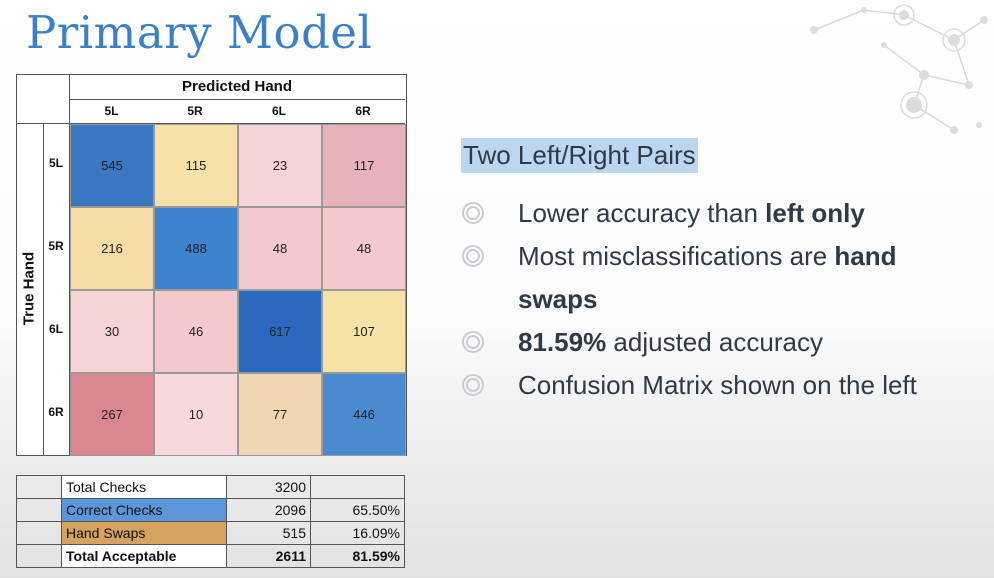 This screenshot has width=994, height=578. I want to click on matrix-cell: 117, so click(364, 165).